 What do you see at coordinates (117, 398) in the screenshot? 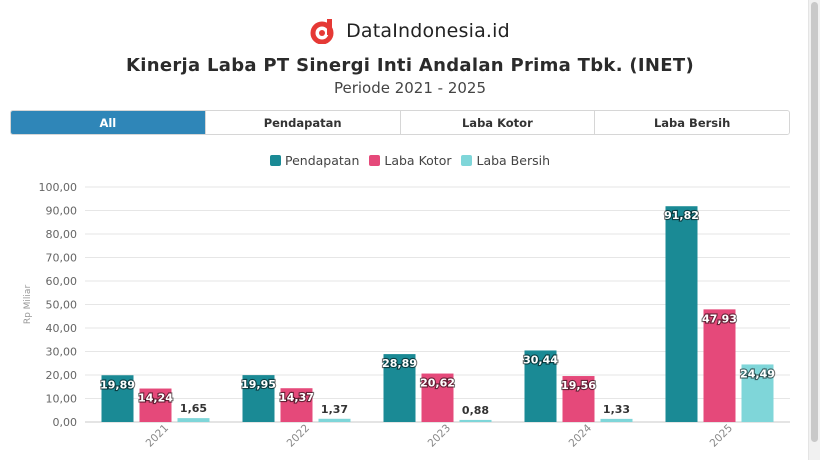
I see `bar-pendapatan-2021` at bounding box center [117, 398].